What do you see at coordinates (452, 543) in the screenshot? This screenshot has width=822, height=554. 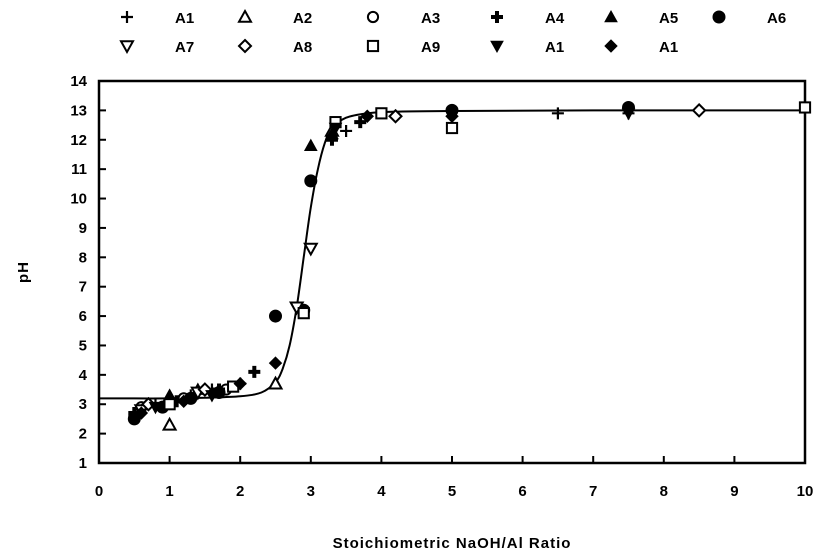 I see `x-axis-title: Stoichiometric NaOH/Al Ratio` at bounding box center [452, 543].